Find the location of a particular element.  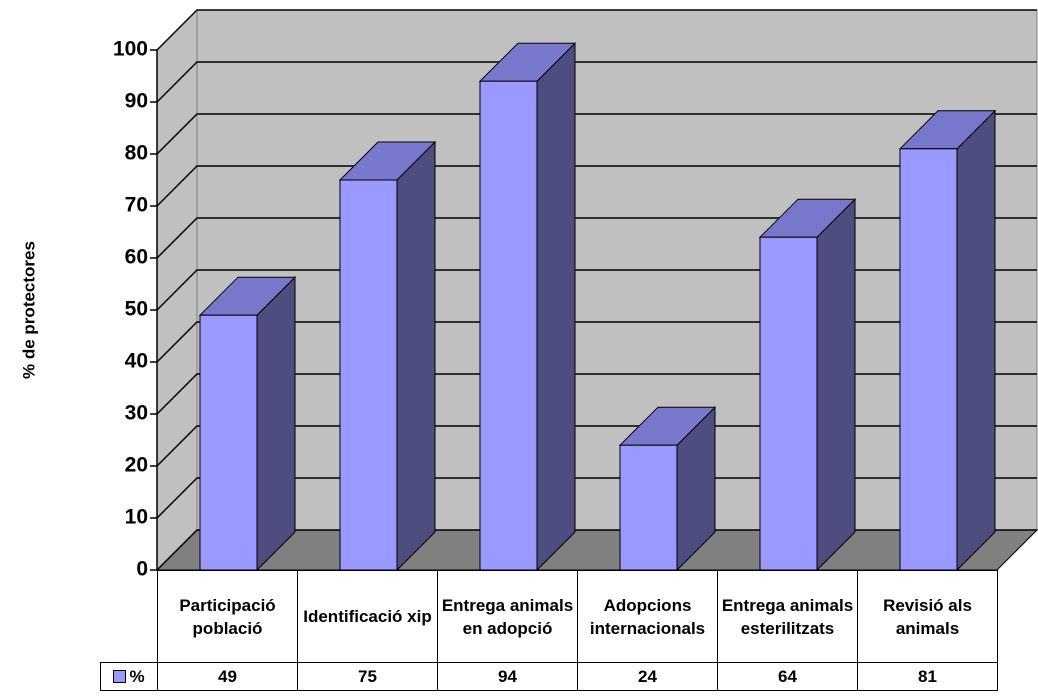

table-value: 64 is located at coordinates (787, 676).